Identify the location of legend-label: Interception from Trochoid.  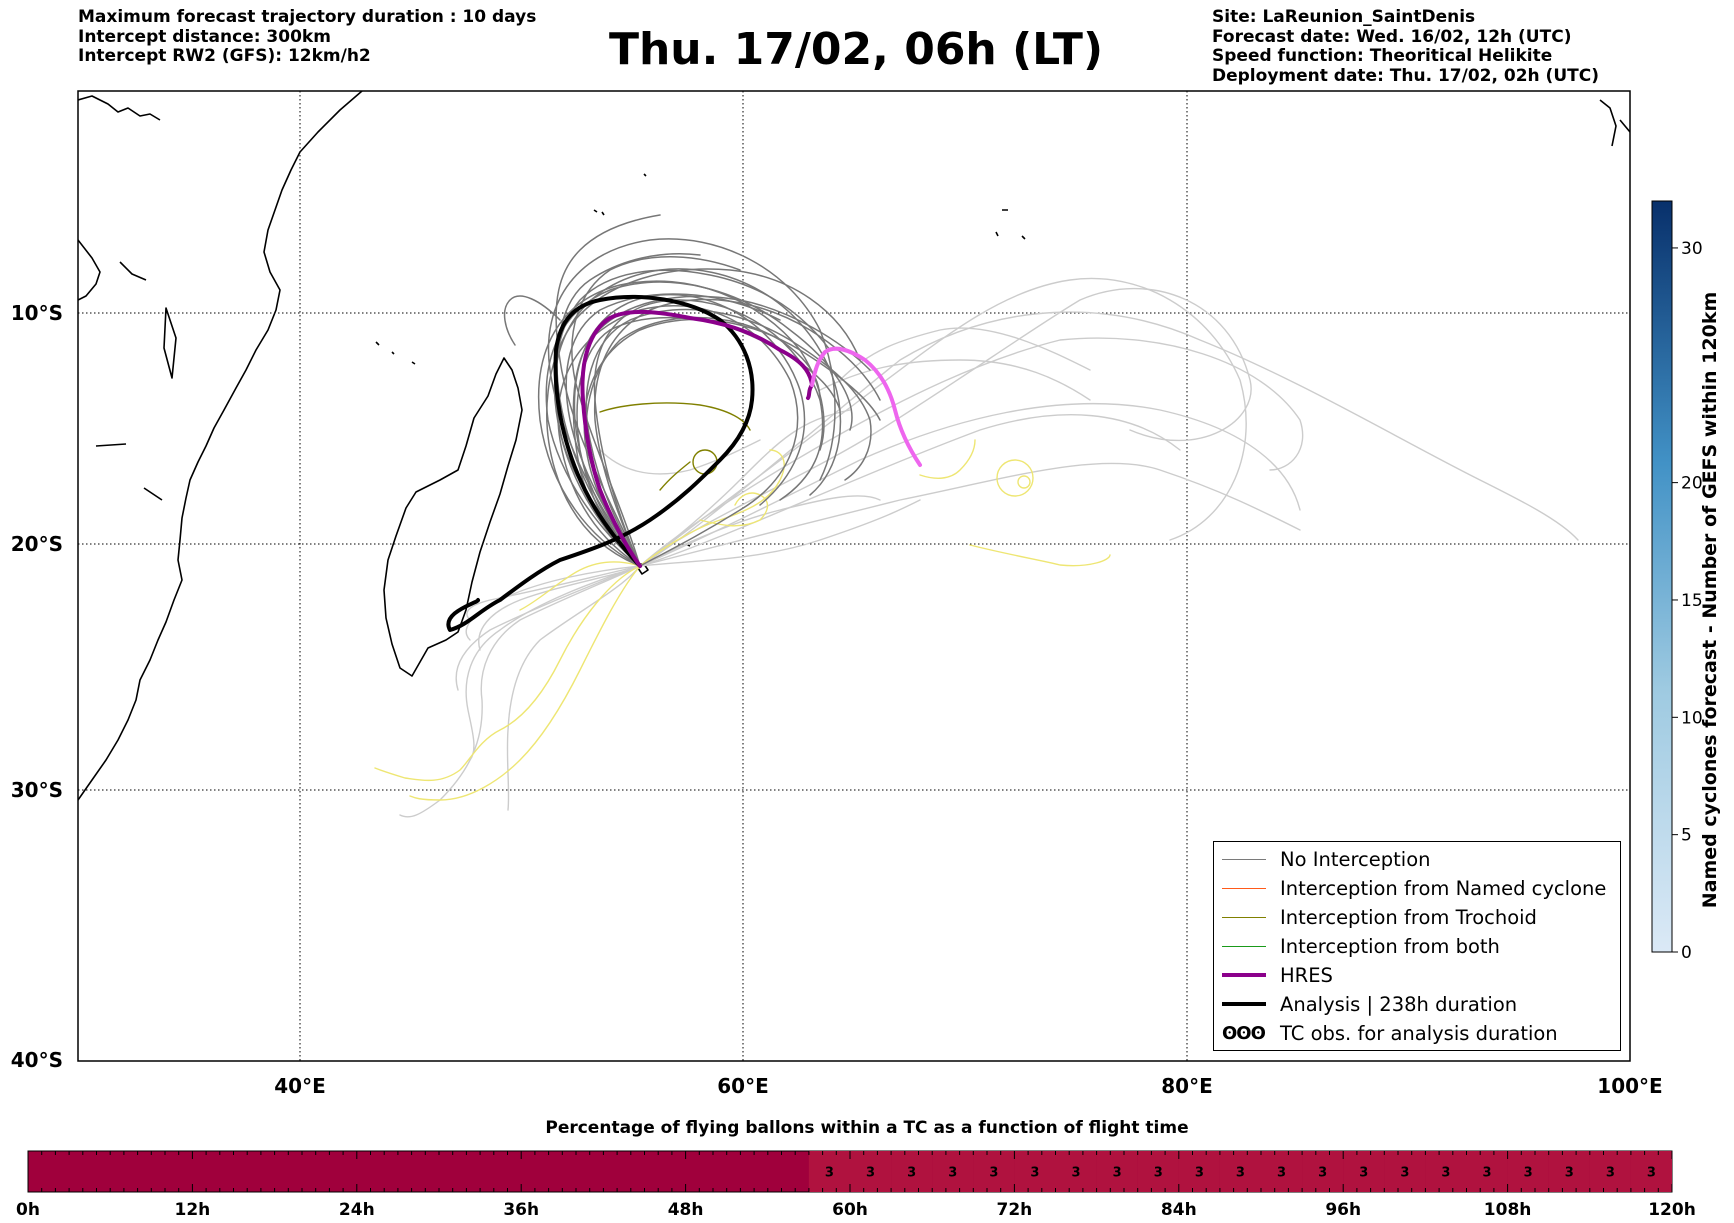
(1408, 917).